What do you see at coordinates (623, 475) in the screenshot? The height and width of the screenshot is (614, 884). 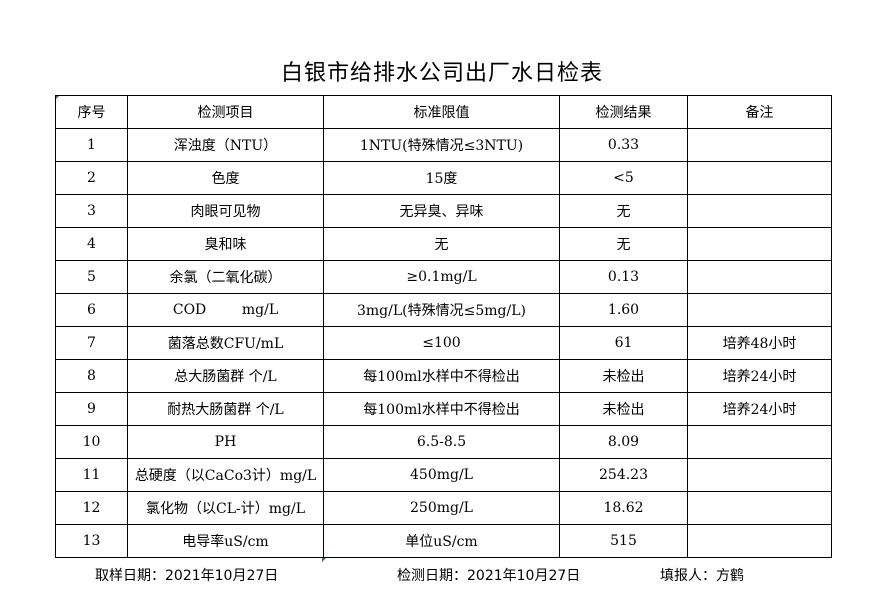 I see `table-cell: 254.23` at bounding box center [623, 475].